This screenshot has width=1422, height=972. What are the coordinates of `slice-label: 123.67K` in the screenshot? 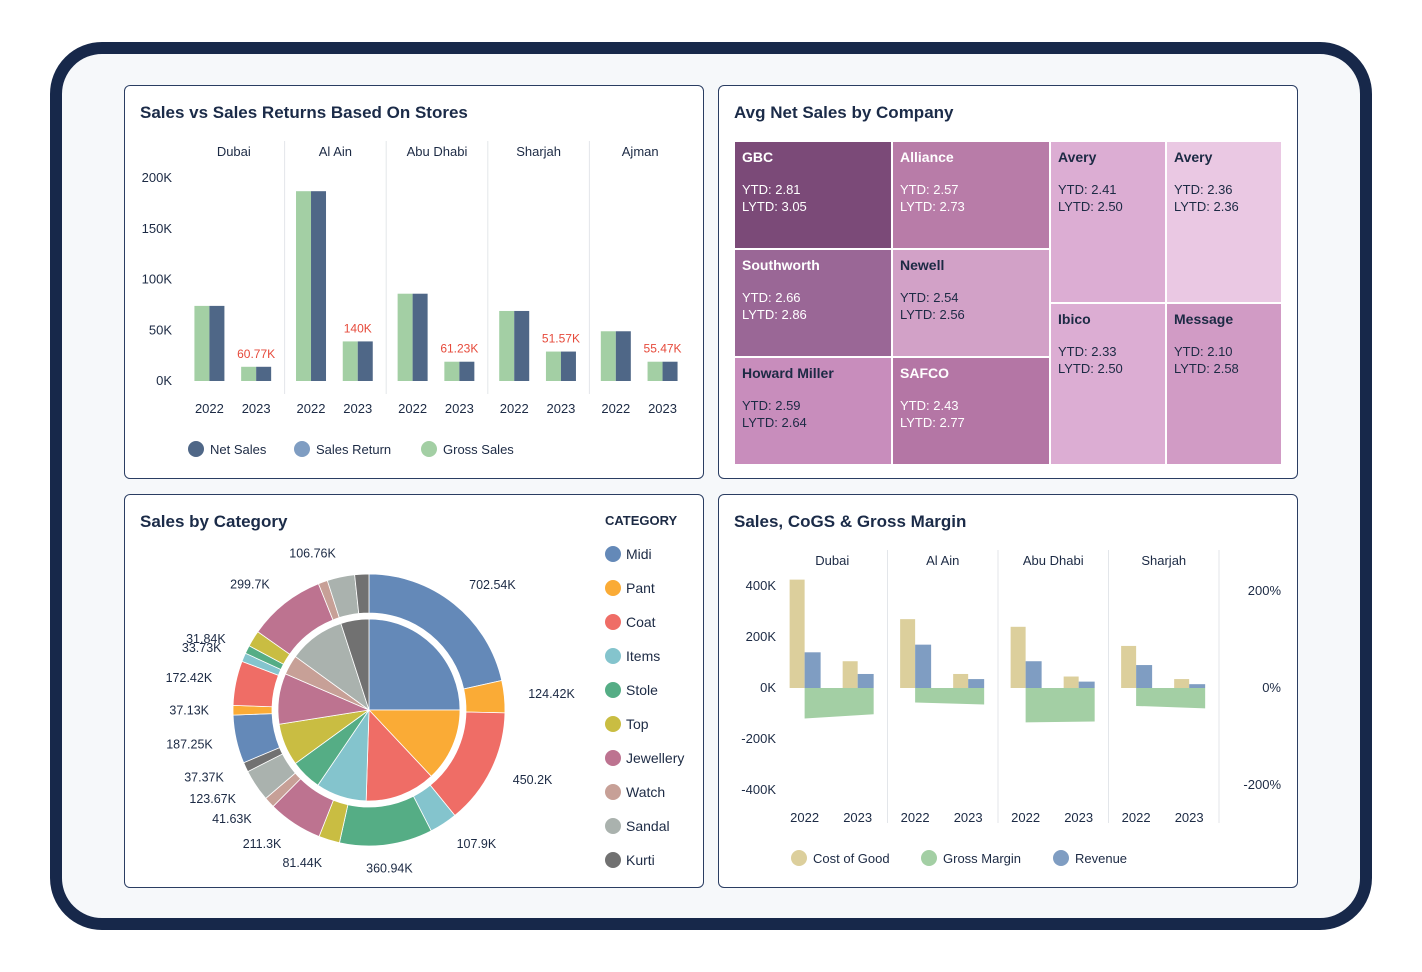 It's located at (212, 799).